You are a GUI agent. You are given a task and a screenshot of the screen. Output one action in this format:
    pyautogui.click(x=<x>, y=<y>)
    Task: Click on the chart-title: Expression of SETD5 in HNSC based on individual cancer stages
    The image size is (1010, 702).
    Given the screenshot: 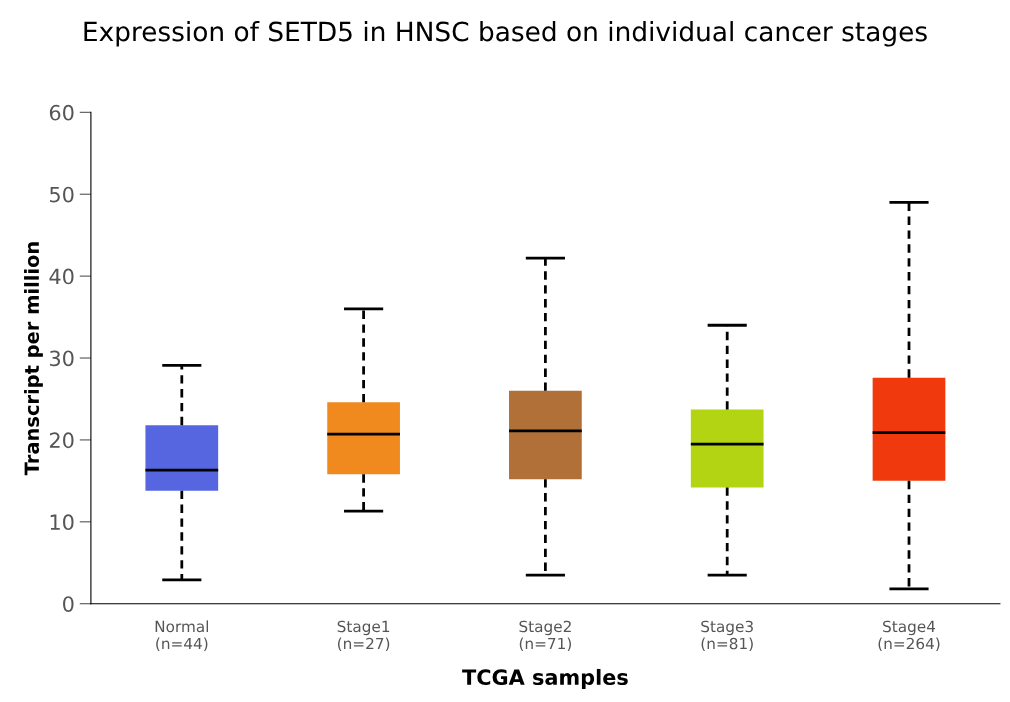 What is the action you would take?
    pyautogui.click(x=505, y=34)
    